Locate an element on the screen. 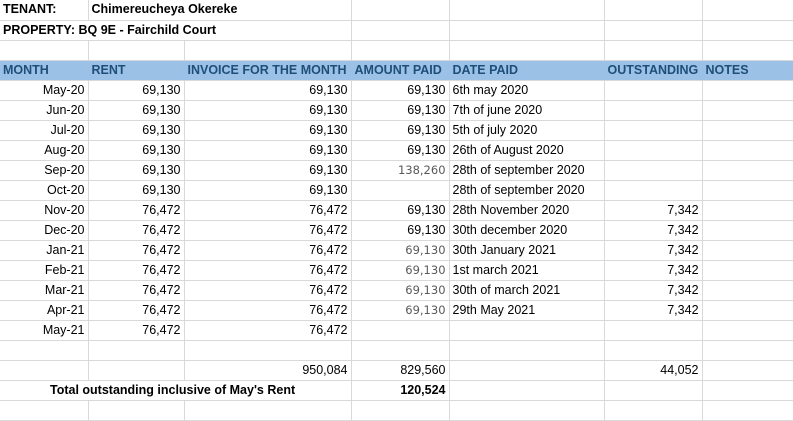  date-paid-cell: 7th of june 2020 is located at coordinates (527, 110).